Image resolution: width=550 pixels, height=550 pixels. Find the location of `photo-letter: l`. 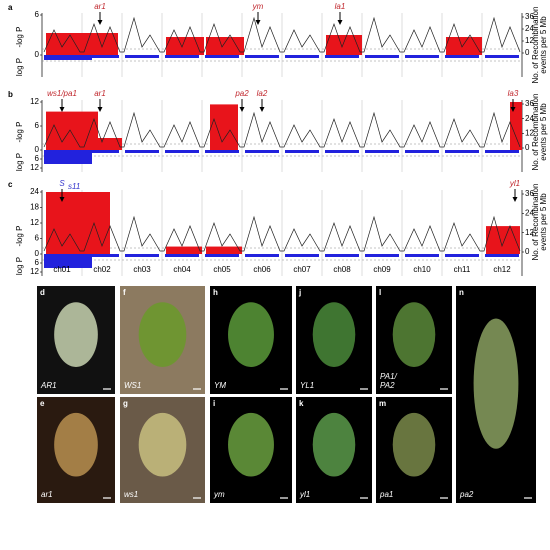

photo-letter: l is located at coordinates (380, 292).